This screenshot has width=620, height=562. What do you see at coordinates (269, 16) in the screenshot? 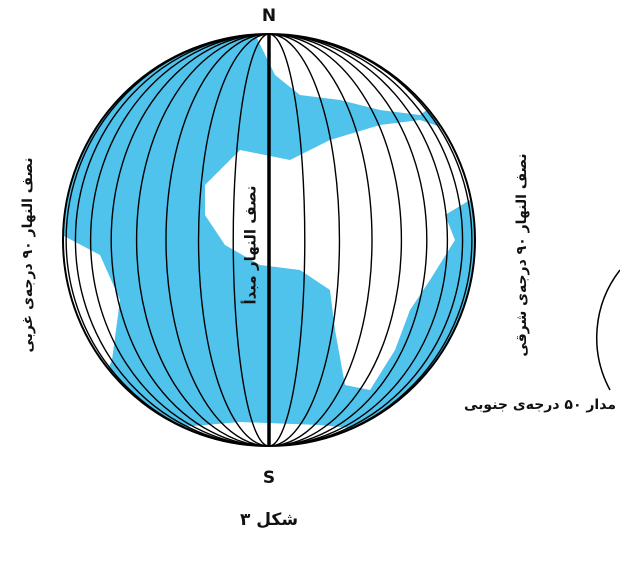
I see `north-label: N` at bounding box center [269, 16].